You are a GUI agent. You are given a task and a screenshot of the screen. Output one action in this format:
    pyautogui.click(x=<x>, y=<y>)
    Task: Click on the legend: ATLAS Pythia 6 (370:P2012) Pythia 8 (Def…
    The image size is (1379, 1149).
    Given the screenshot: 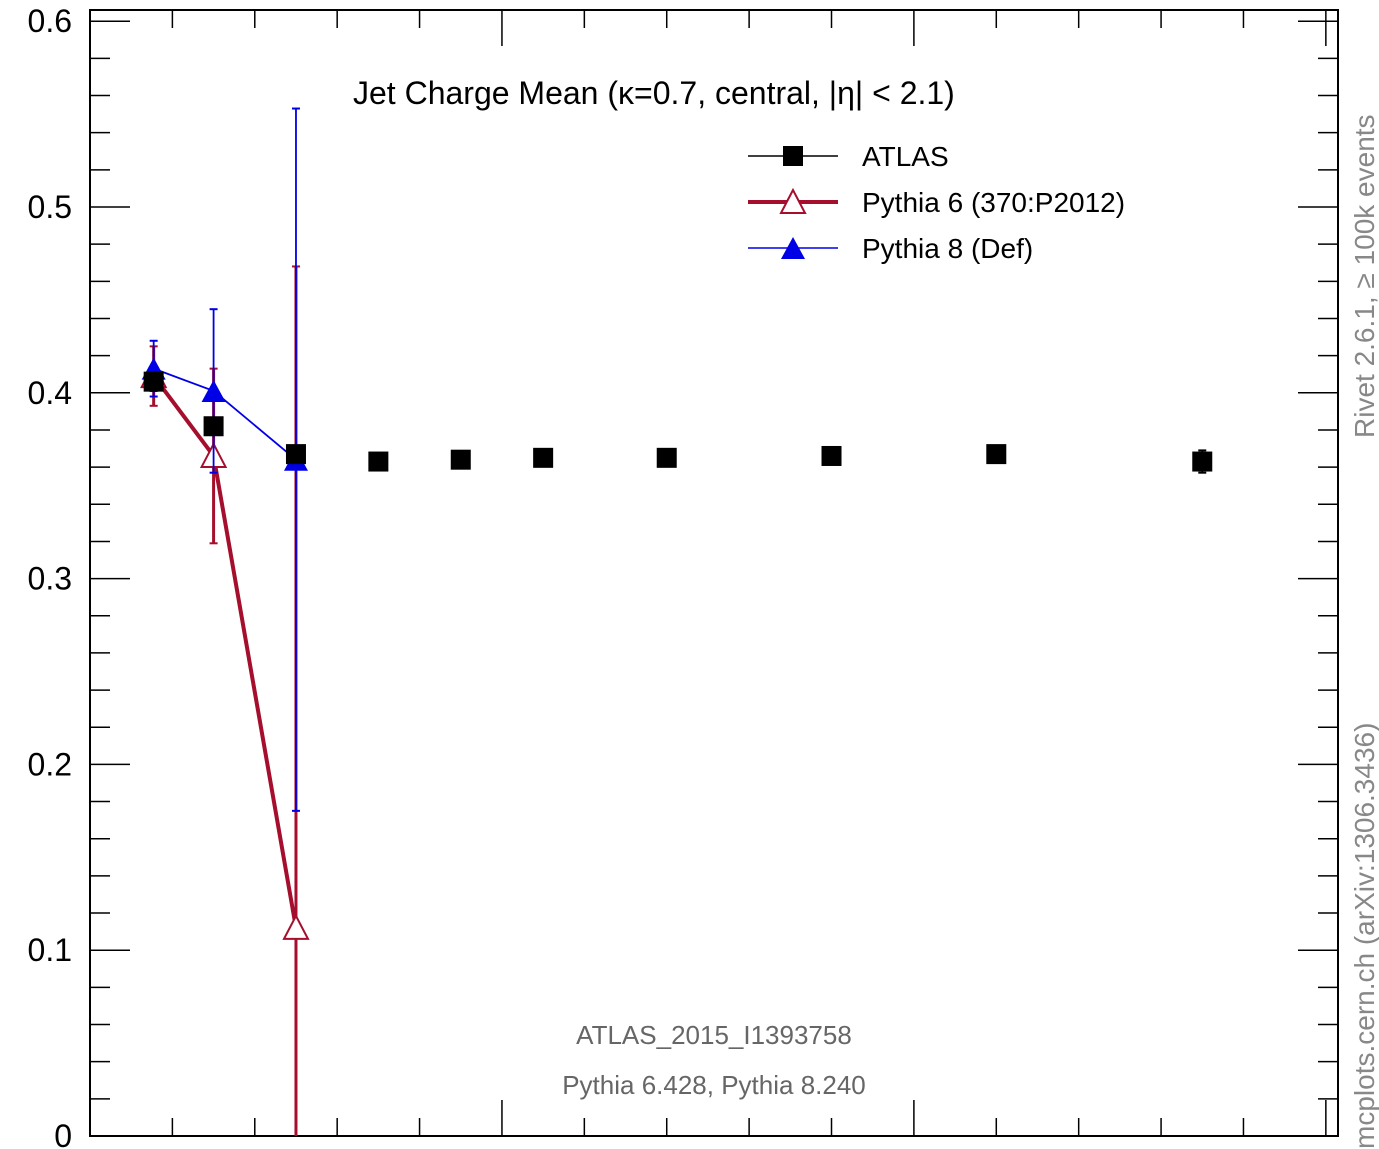 What is the action you would take?
    pyautogui.click(x=936, y=202)
    